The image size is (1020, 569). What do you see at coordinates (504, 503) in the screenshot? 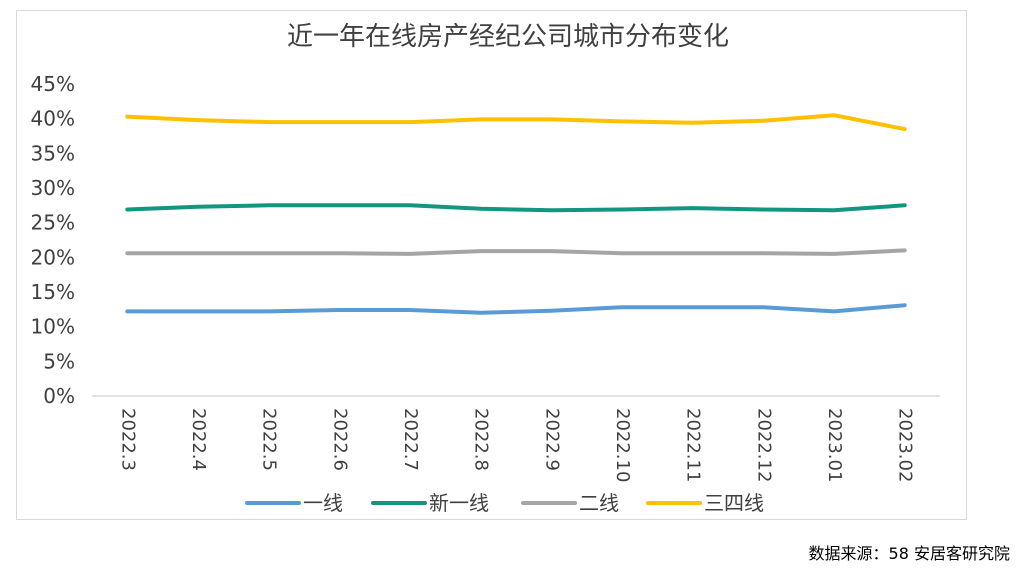
I see `legend: 一线 新一线 二线 三四线` at bounding box center [504, 503].